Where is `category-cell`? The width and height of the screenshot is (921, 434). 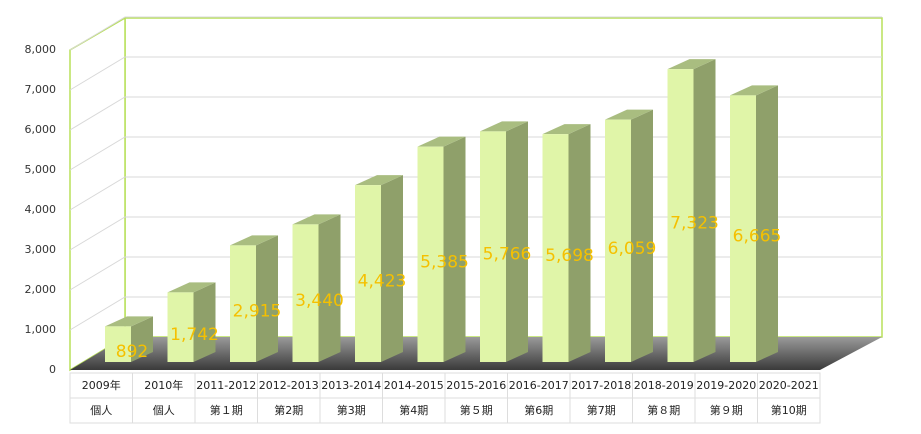
category-cell is located at coordinates (789, 410).